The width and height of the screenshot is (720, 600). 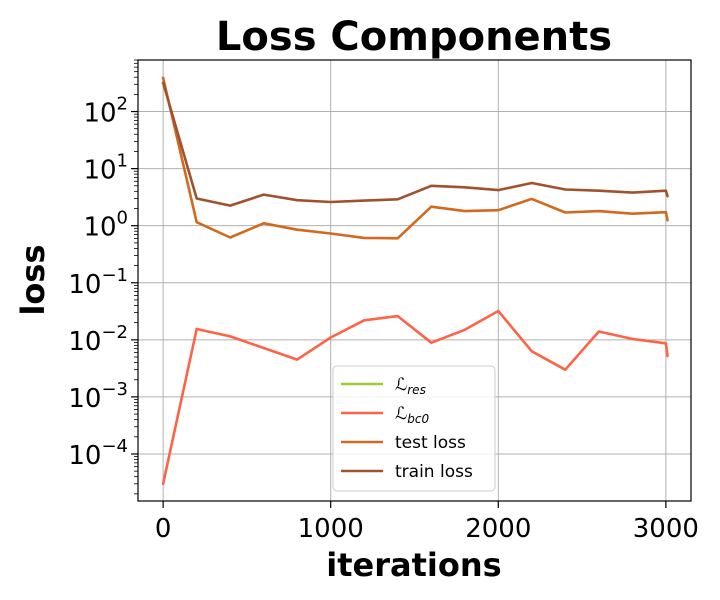 What do you see at coordinates (434, 472) in the screenshot?
I see `legend-label: train loss` at bounding box center [434, 472].